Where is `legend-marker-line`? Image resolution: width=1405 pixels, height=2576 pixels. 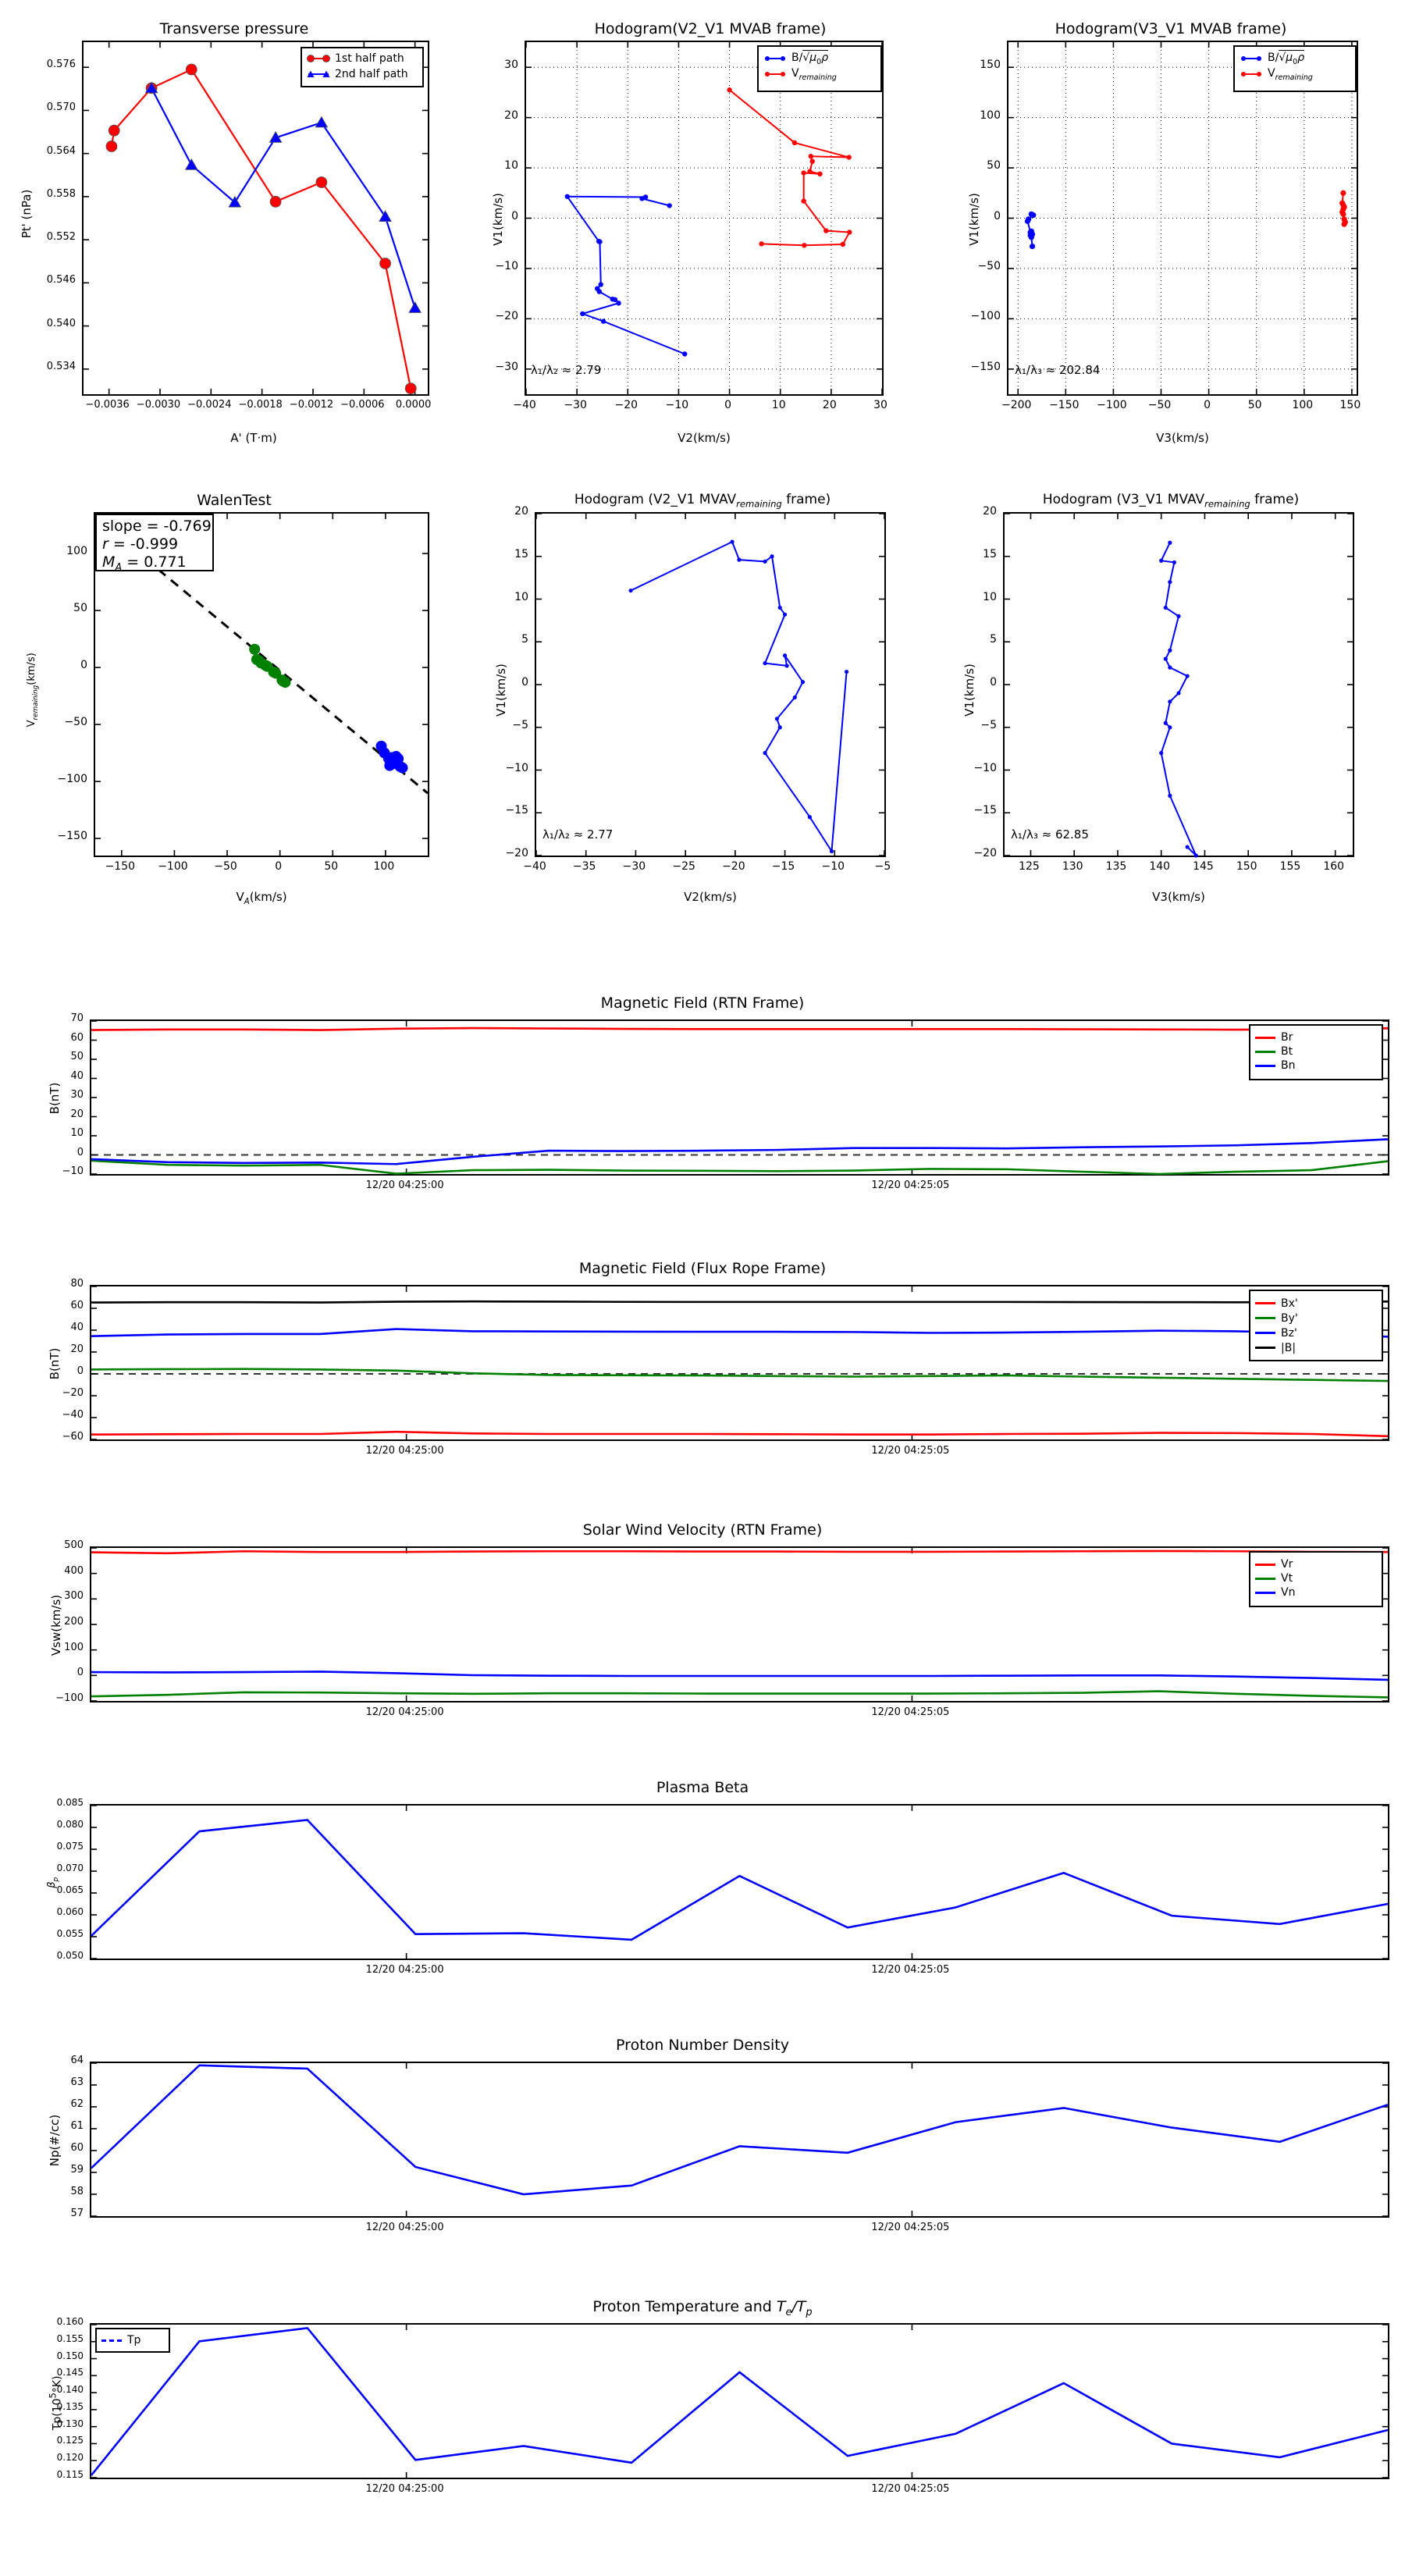 legend-marker-line is located at coordinates (1251, 58).